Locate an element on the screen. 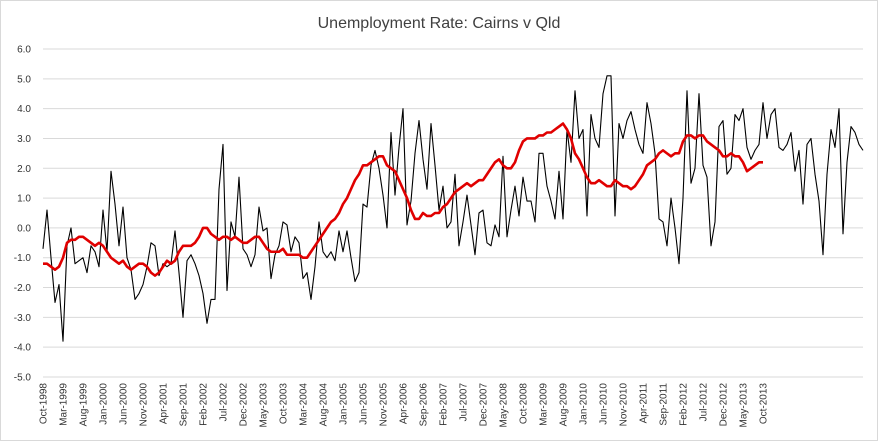 This screenshot has width=878, height=441. x-tick-label: Dec-2007 is located at coordinates (484, 405).